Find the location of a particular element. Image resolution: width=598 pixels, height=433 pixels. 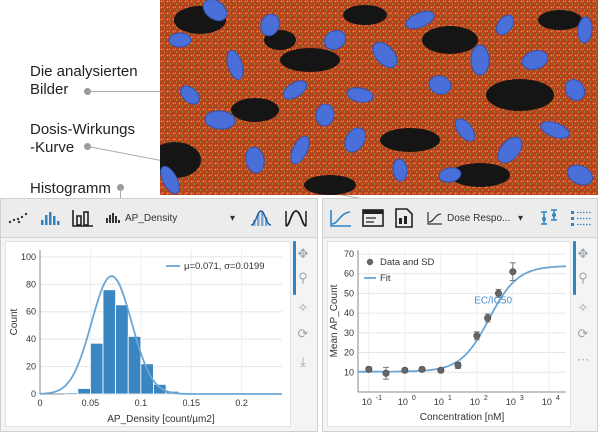

histogram-small-icon is located at coordinates (113, 218).